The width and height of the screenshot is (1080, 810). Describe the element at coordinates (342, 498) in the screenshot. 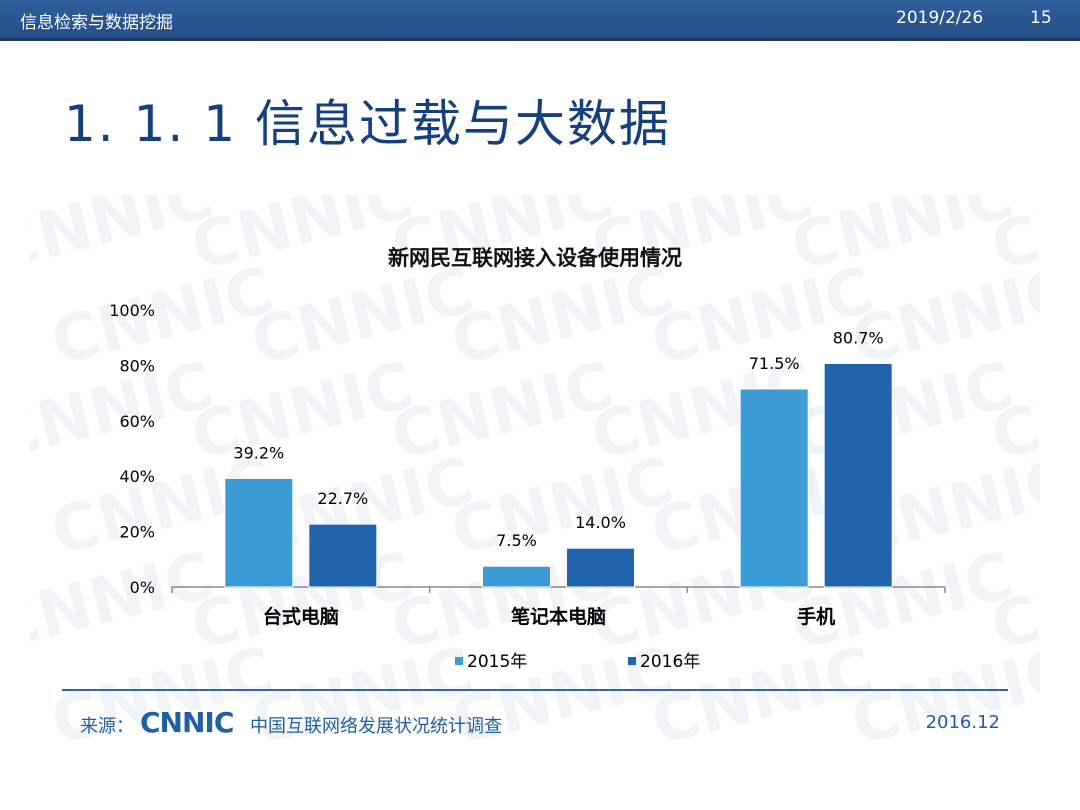

I see `data-label: 22.7%` at that location.